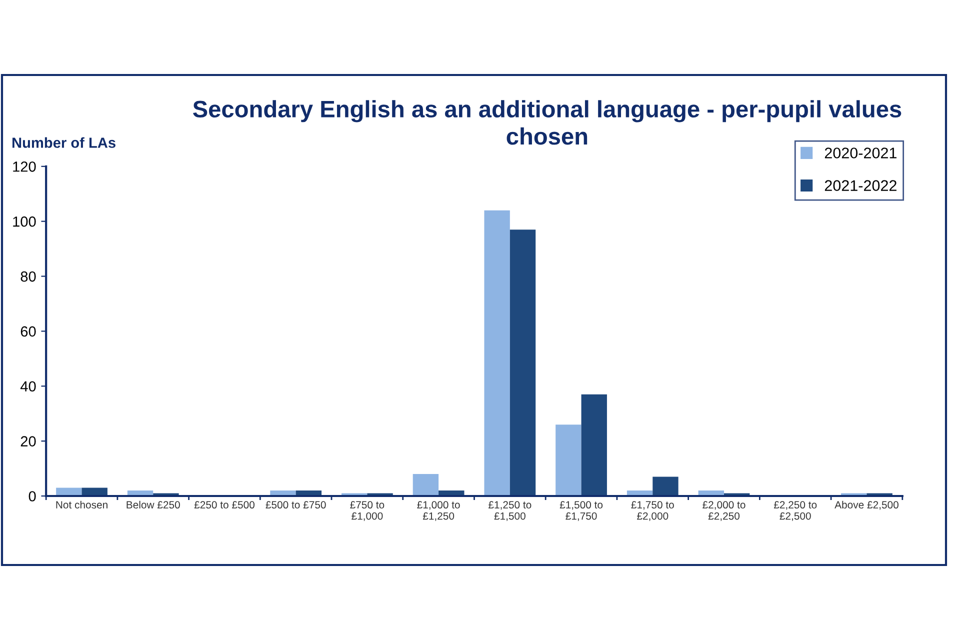 The image size is (960, 640). Describe the element at coordinates (153, 504) in the screenshot. I see `x-tick-label: Below £250` at that location.